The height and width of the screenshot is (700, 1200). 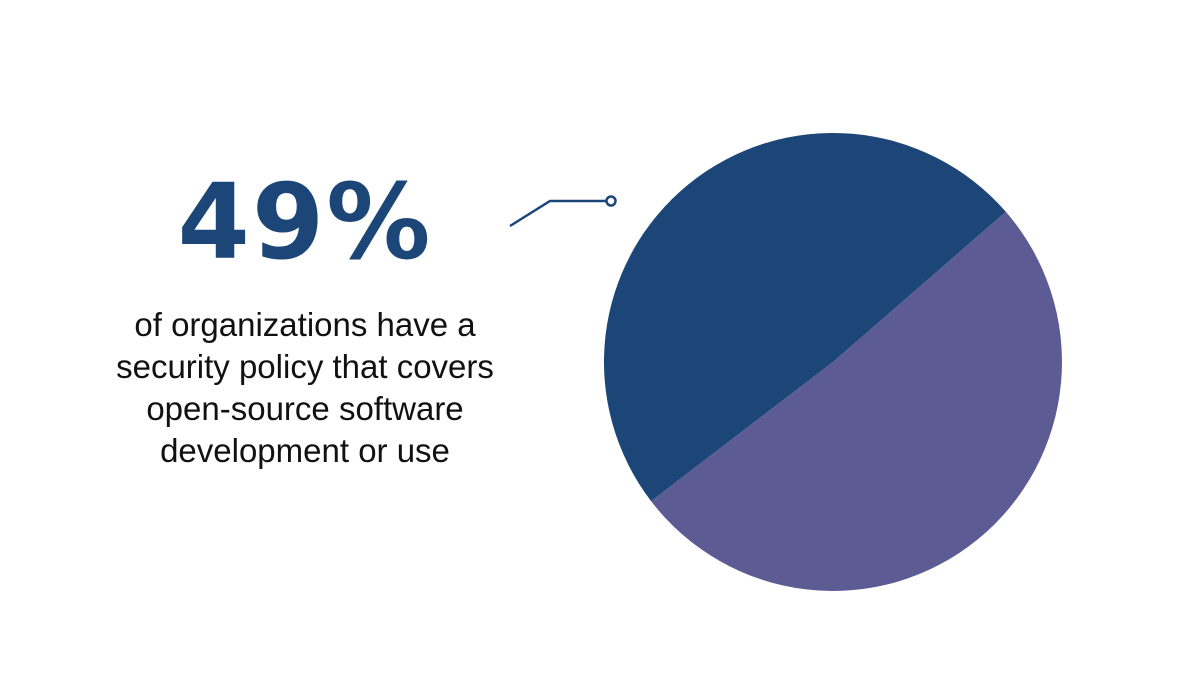 I want to click on callout-dot, so click(x=611, y=201).